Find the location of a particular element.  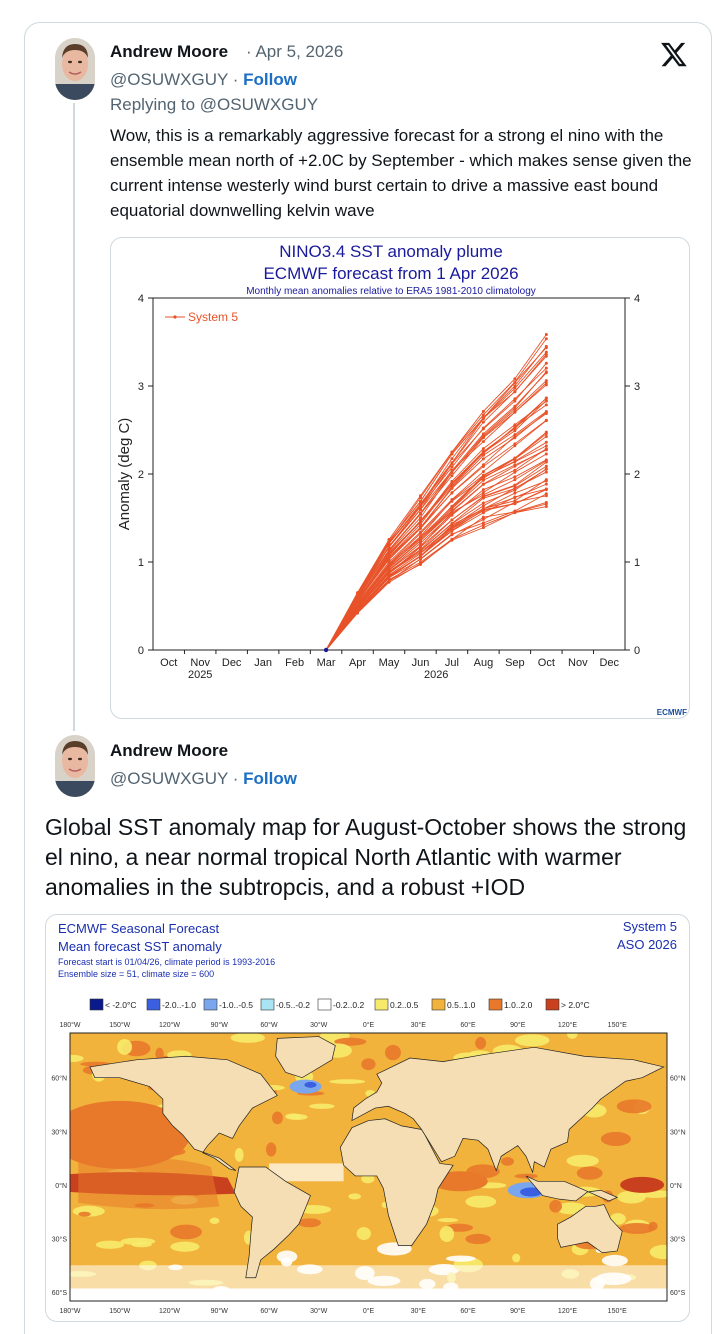

legend-label: System 5 is located at coordinates (213, 317).